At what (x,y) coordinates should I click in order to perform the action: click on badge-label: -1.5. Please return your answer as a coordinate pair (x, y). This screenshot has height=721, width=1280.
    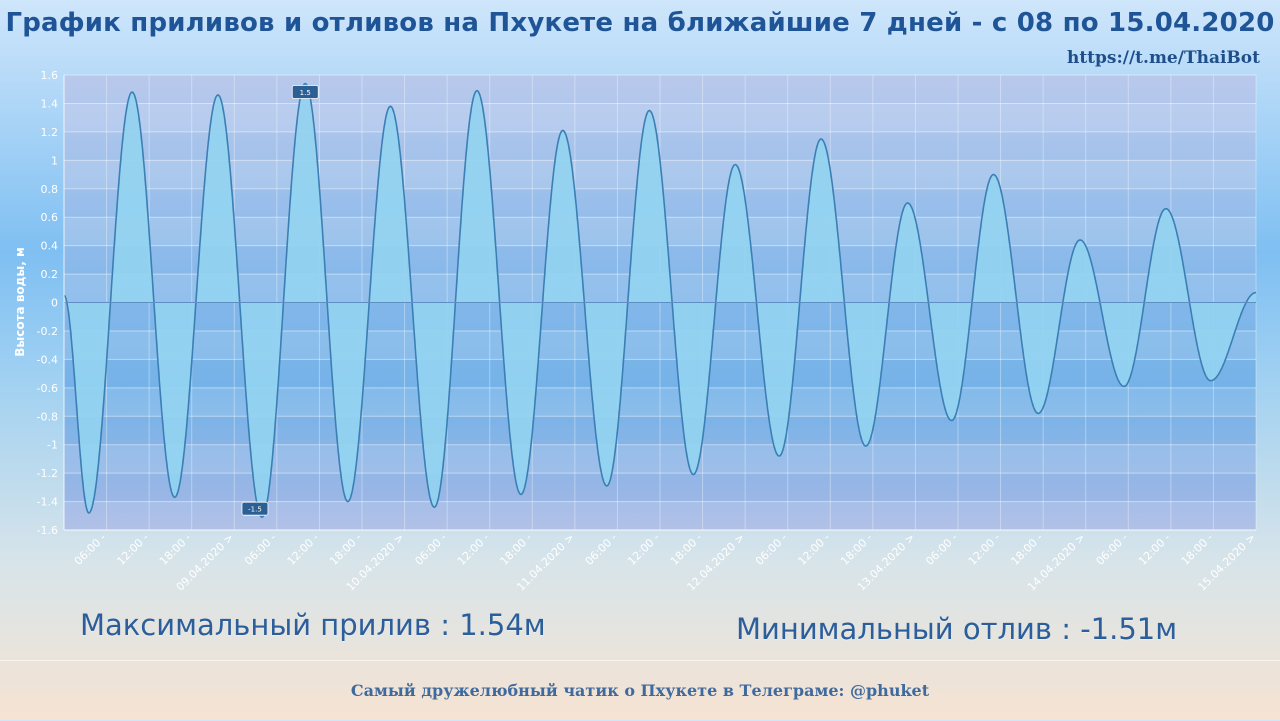
    Looking at the image, I should click on (255, 510).